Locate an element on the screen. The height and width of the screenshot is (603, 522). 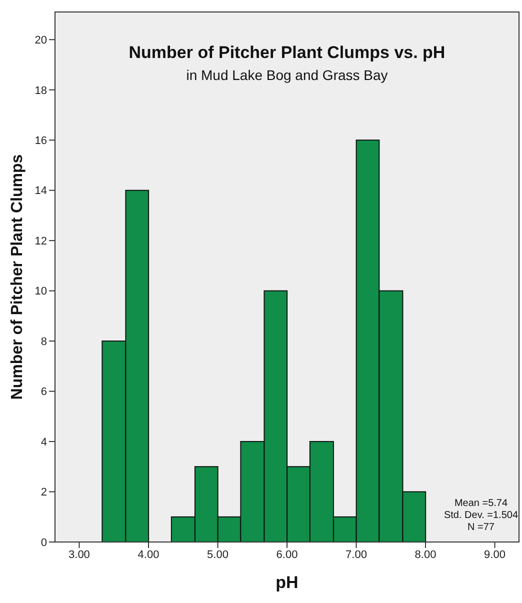
x-tick-label: 8.00 is located at coordinates (425, 554).